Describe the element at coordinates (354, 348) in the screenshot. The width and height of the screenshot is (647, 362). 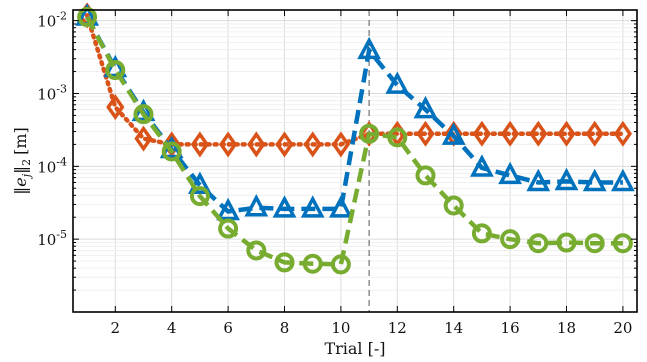
I see `x-axis-label: Trial [-]` at that location.